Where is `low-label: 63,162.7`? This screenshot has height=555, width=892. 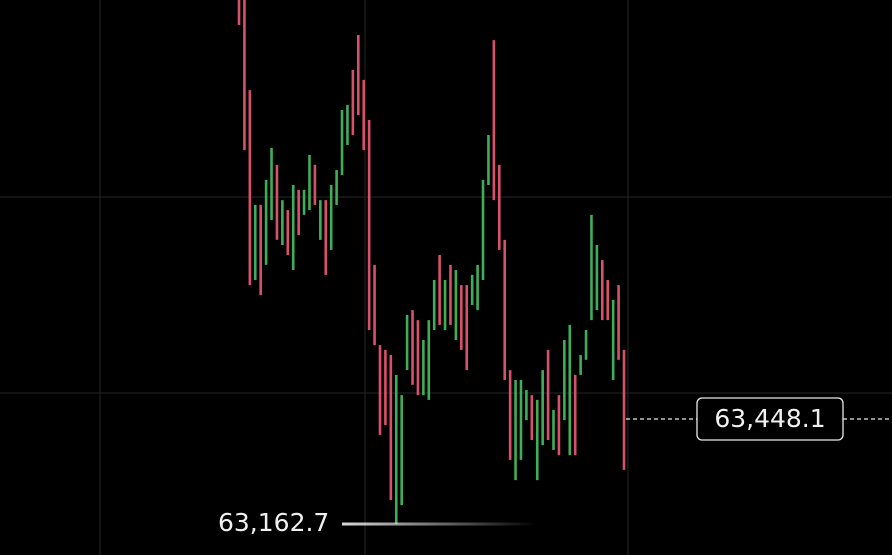 low-label: 63,162.7 is located at coordinates (273, 522).